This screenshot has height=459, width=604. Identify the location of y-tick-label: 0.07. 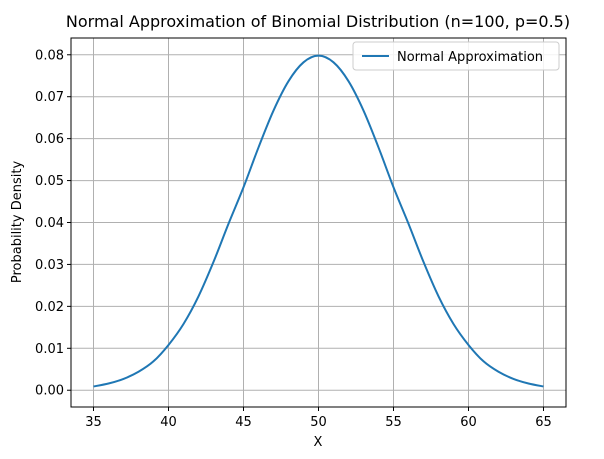
(49, 97).